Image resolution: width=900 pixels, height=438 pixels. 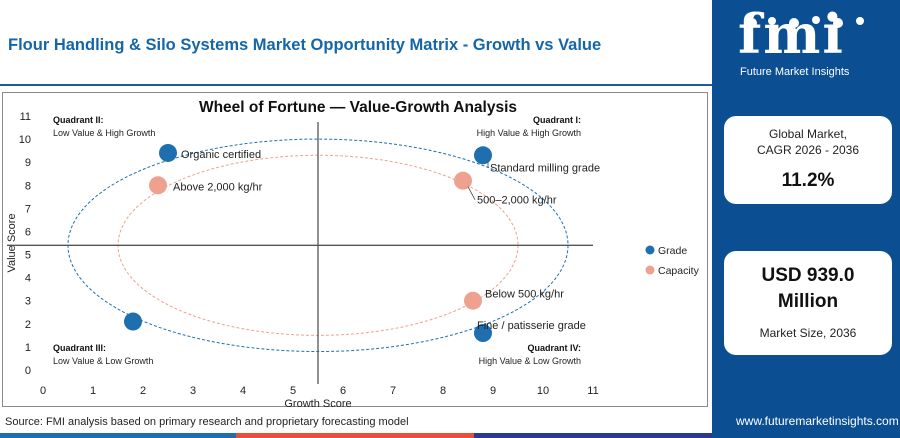 I want to click on point-label: Below 500 kg/hr, so click(x=524, y=295).